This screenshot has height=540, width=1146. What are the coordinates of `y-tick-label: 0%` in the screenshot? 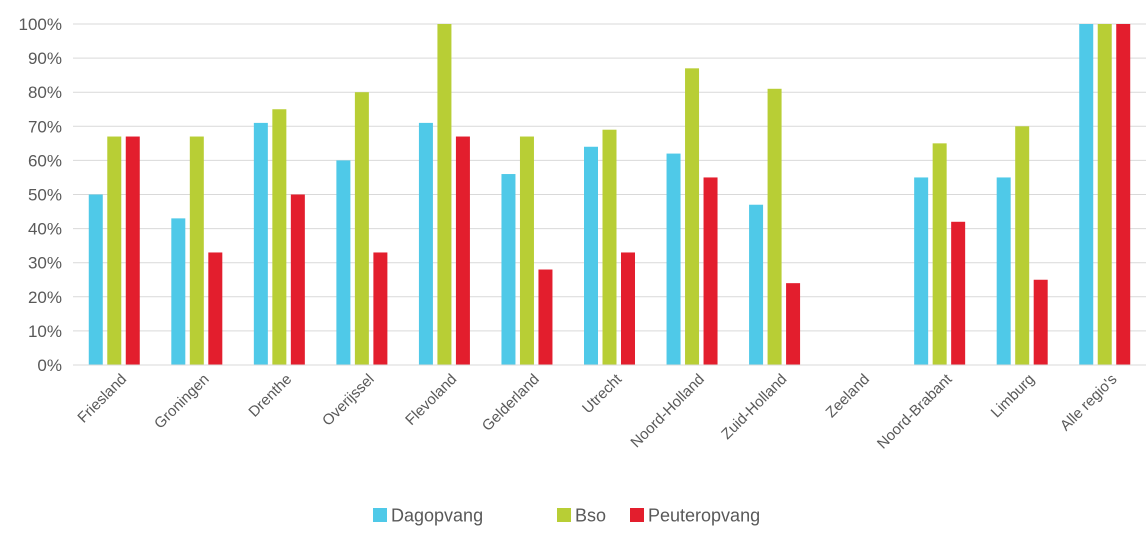 It's located at (49, 365).